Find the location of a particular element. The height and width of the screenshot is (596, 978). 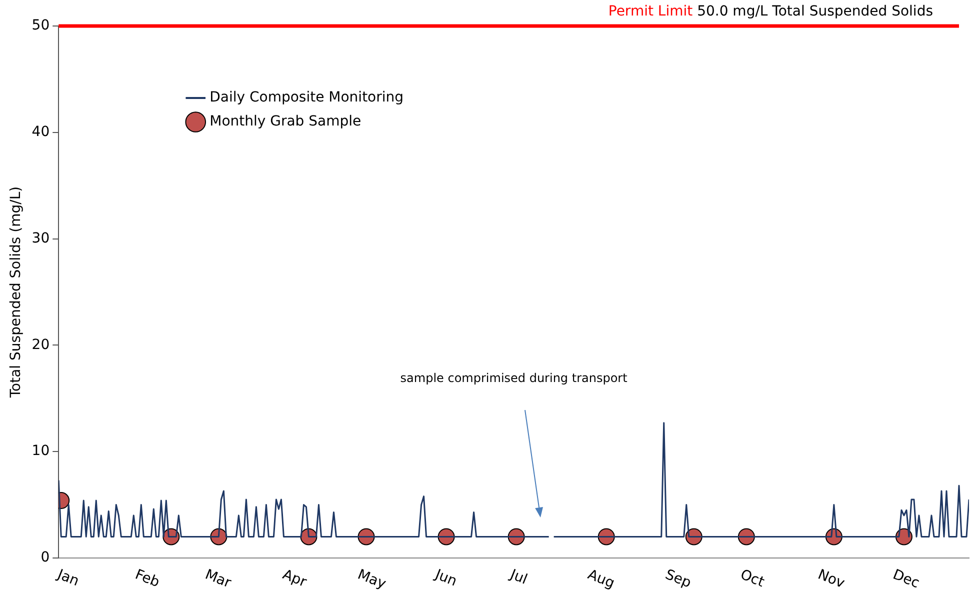

x-tick-label: Feb is located at coordinates (147, 578).